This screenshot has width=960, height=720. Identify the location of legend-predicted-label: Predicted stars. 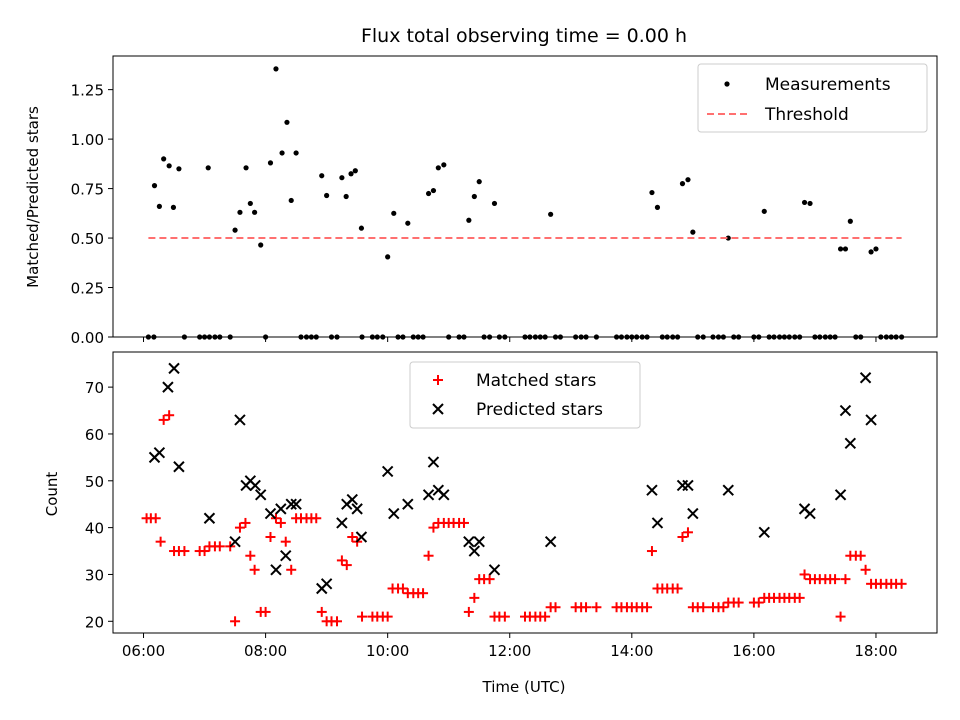
(539, 410).